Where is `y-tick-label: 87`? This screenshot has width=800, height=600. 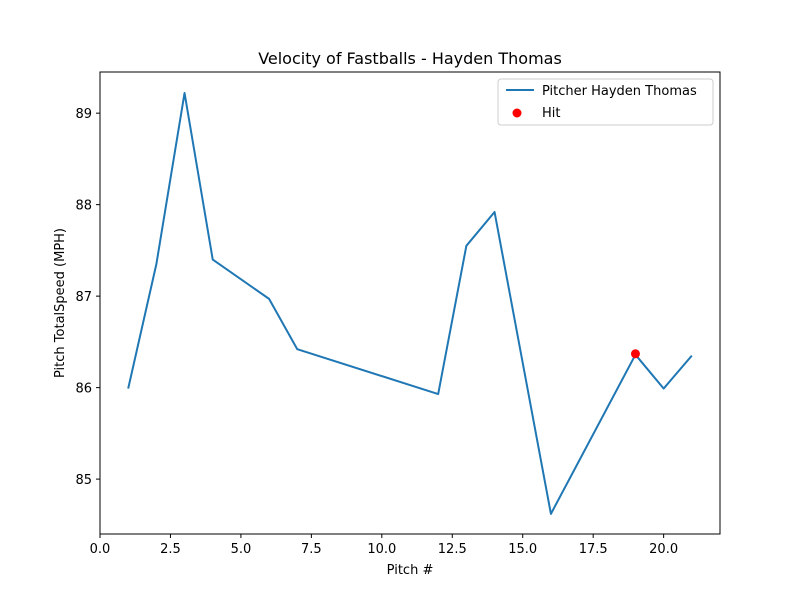
y-tick-label: 87 is located at coordinates (83, 297).